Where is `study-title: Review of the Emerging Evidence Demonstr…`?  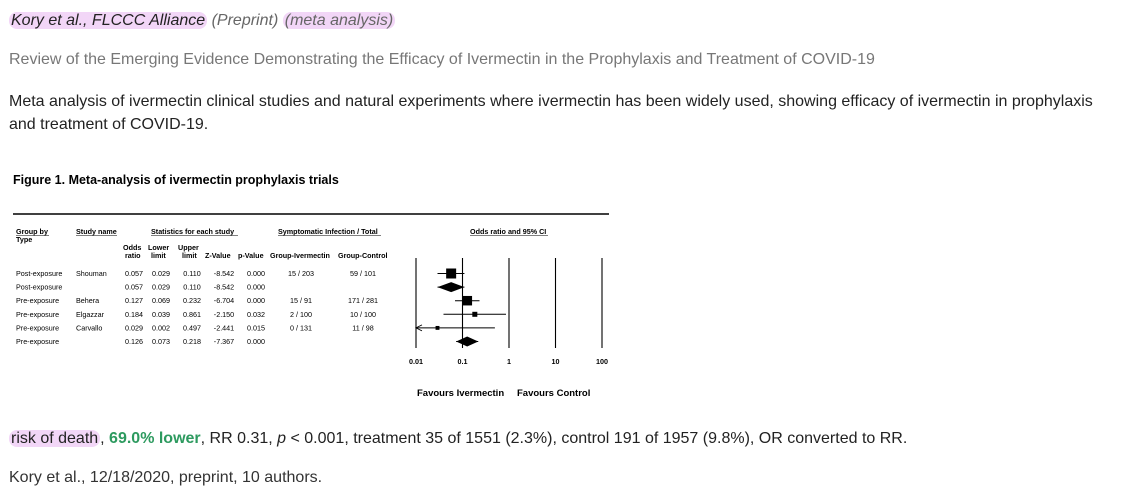
study-title: Review of the Emerging Evidence Demonstr… is located at coordinates (442, 59).